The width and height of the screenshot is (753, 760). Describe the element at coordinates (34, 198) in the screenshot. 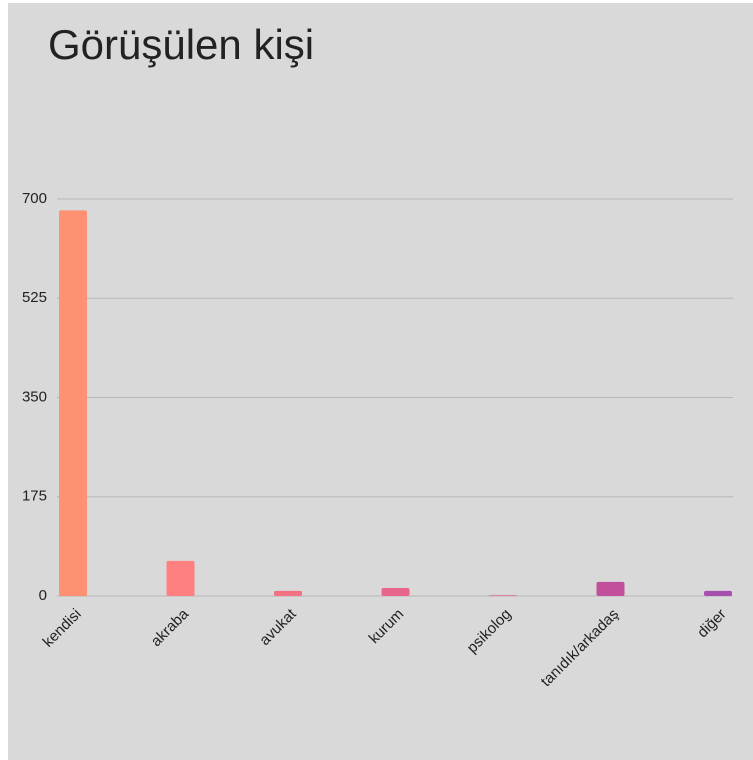

I see `y-tick-label: 700` at that location.